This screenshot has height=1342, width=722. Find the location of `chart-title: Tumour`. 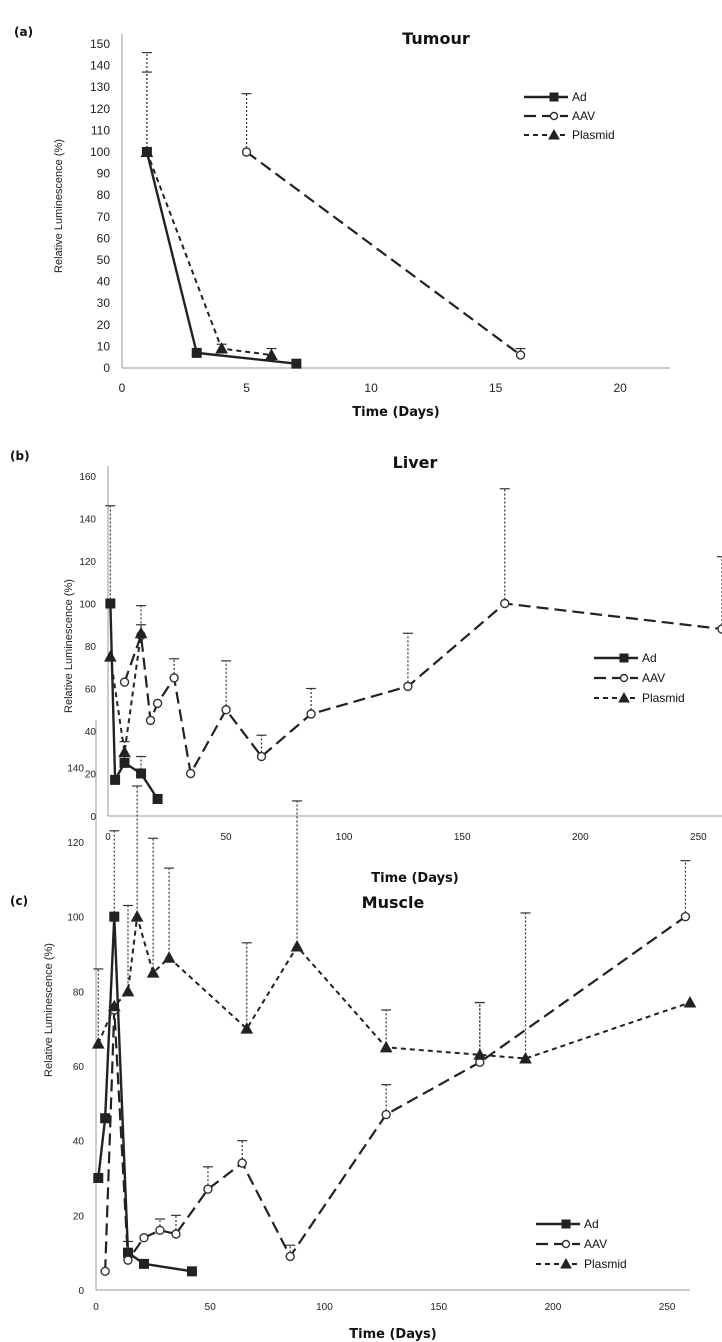

chart-title: Tumour is located at coordinates (436, 38).